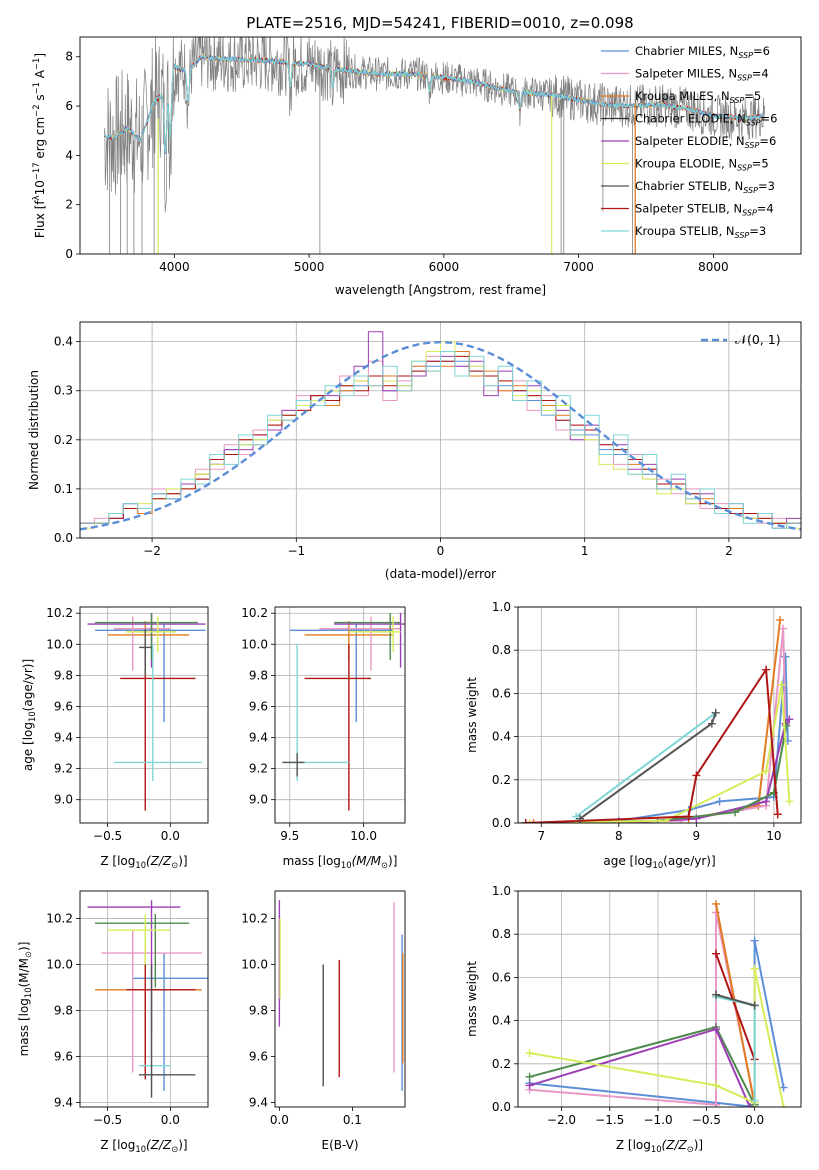 The image size is (819, 1170). I want to click on legend-label: Kroupa ELODIE, NSSP=5, so click(702, 165).